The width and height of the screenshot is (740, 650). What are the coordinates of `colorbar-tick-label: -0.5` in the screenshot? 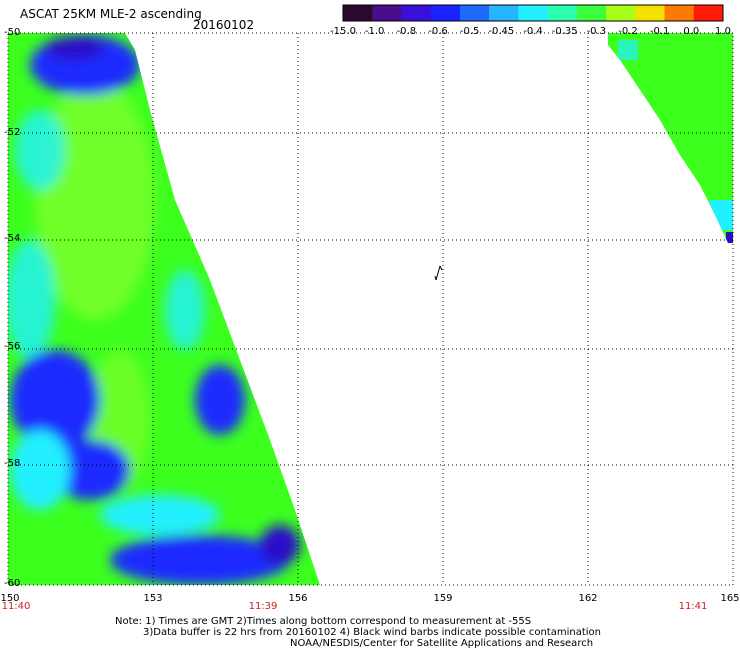 It's located at (469, 31).